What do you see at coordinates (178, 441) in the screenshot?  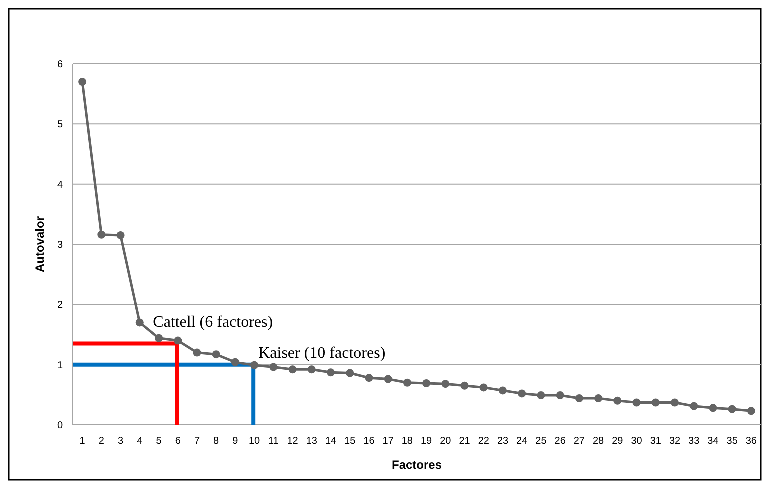 I see `x-tick-label: 6` at bounding box center [178, 441].